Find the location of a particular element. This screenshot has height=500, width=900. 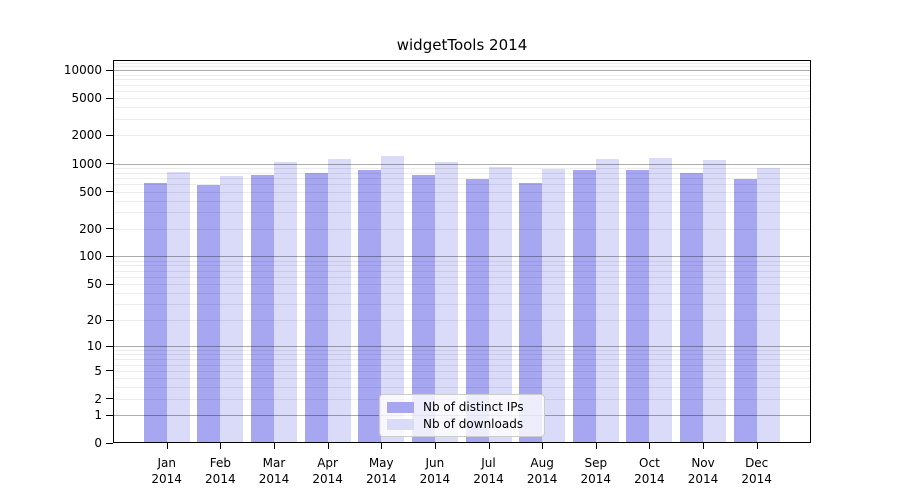

x-tick-label-aug: Aug 2014 is located at coordinates (542, 471).